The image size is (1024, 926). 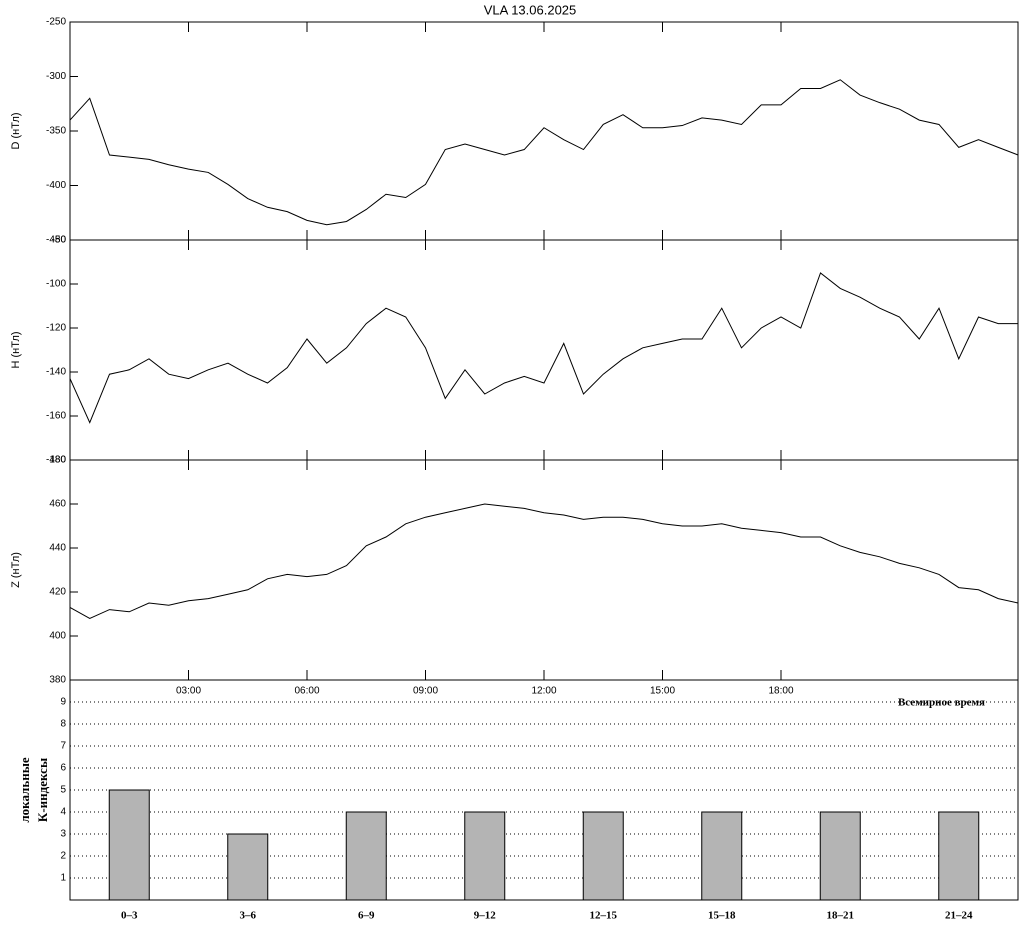 What do you see at coordinates (57, 548) in the screenshot?
I see `y-tick-label: 440` at bounding box center [57, 548].